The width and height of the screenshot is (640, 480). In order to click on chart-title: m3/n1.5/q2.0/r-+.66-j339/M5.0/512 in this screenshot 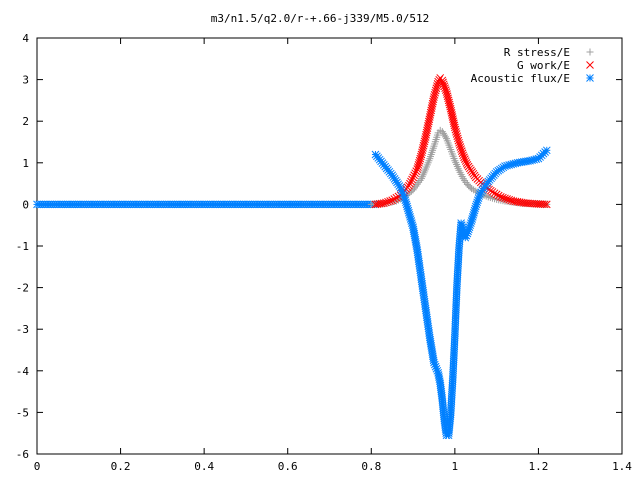, I will do `click(320, 18)`.